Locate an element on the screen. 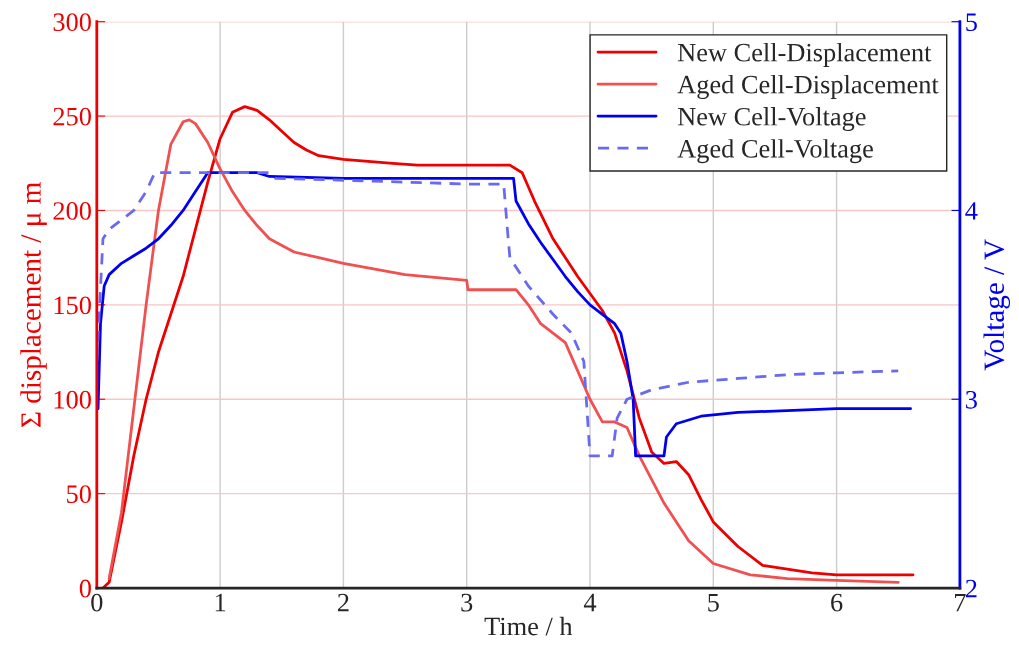 This screenshot has height=657, width=1019. x-tick-label: 5 is located at coordinates (713, 602).